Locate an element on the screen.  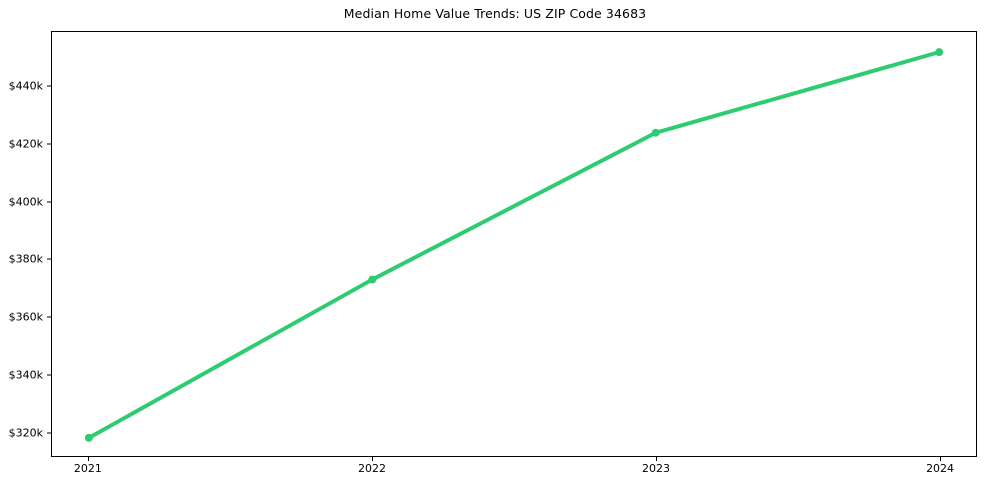
y-tick-label: $400k is located at coordinates (25, 202).